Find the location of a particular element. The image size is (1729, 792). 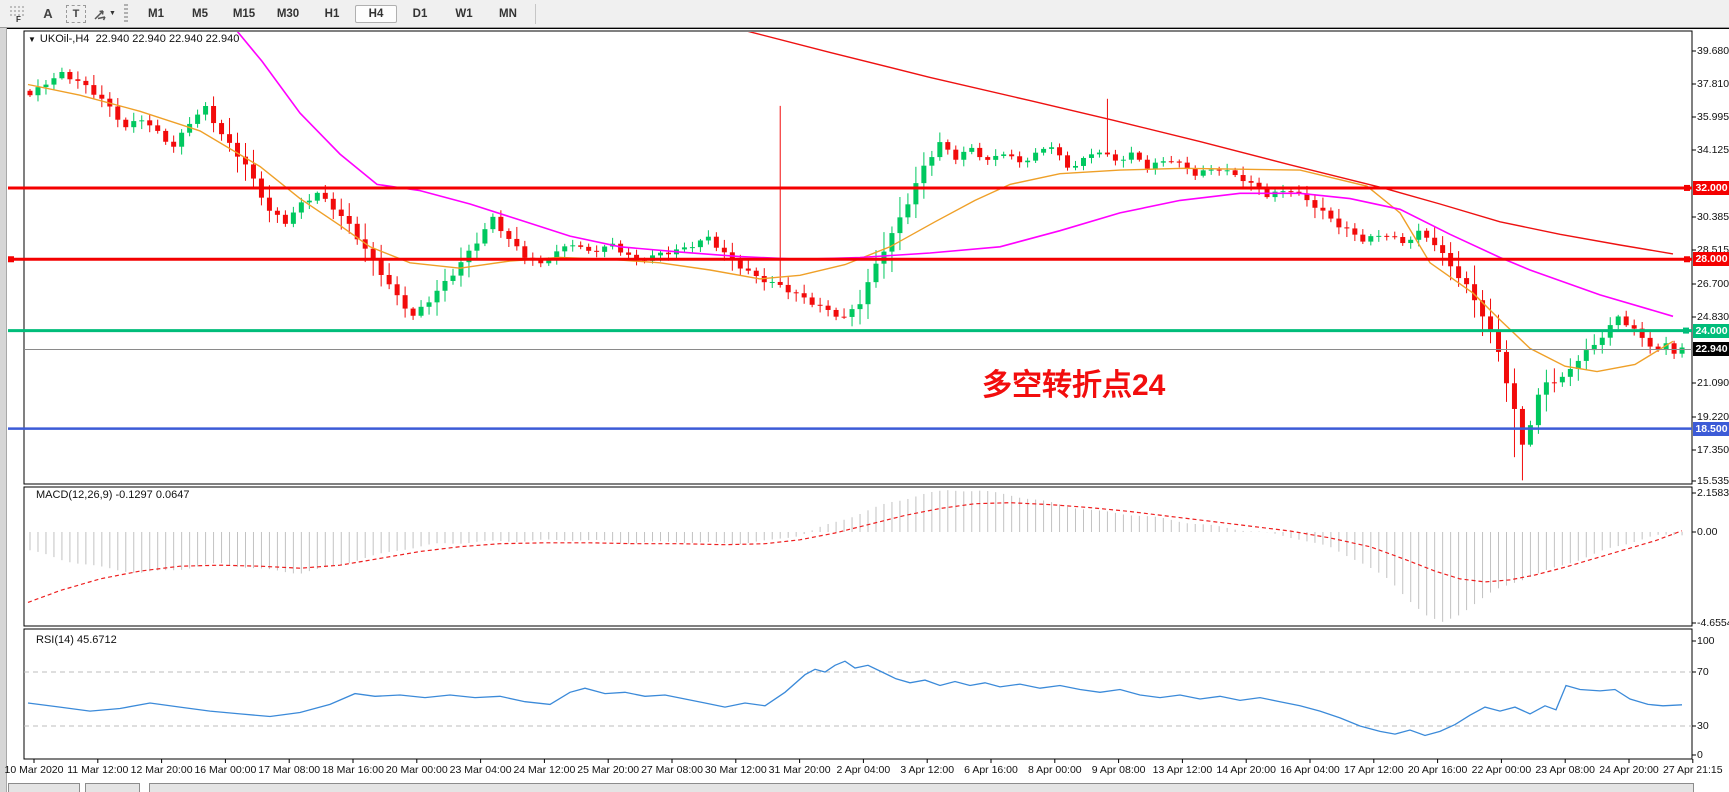

cycle-arrows-icon: ▼ is located at coordinates (104, 14).